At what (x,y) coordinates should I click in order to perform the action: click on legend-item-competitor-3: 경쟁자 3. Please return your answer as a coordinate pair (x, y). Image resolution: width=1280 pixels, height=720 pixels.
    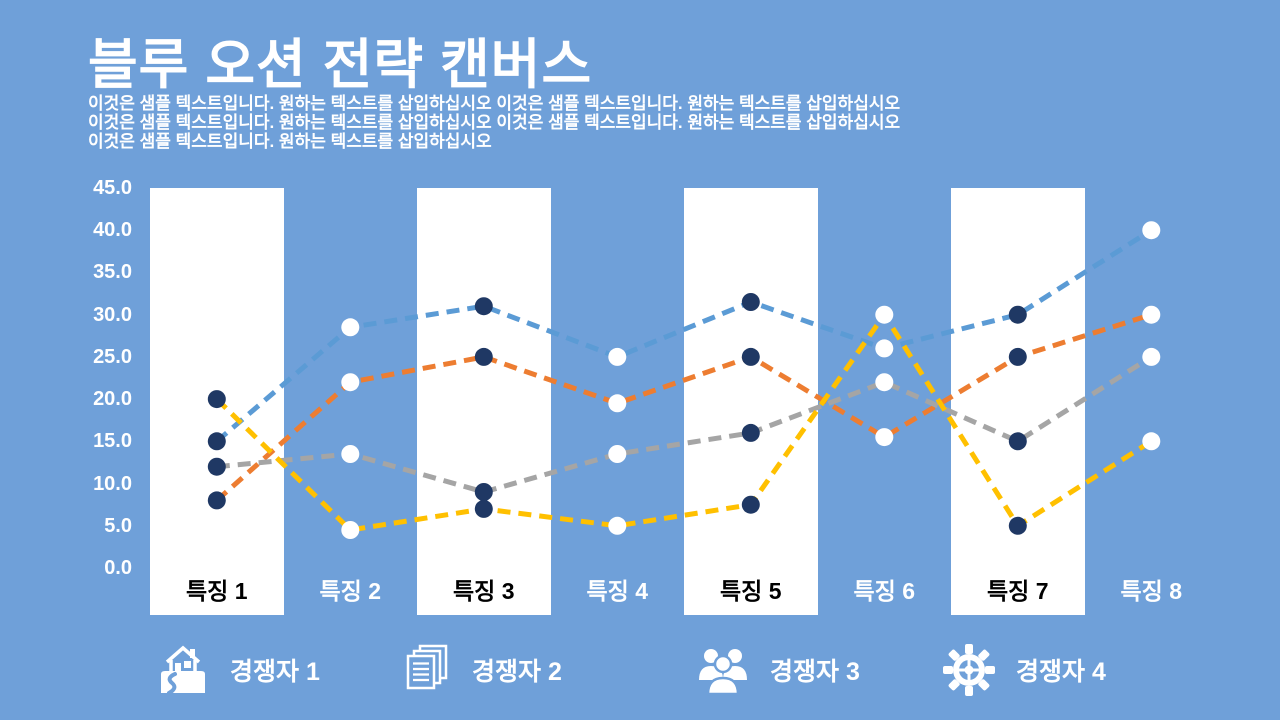
    Looking at the image, I should click on (778, 670).